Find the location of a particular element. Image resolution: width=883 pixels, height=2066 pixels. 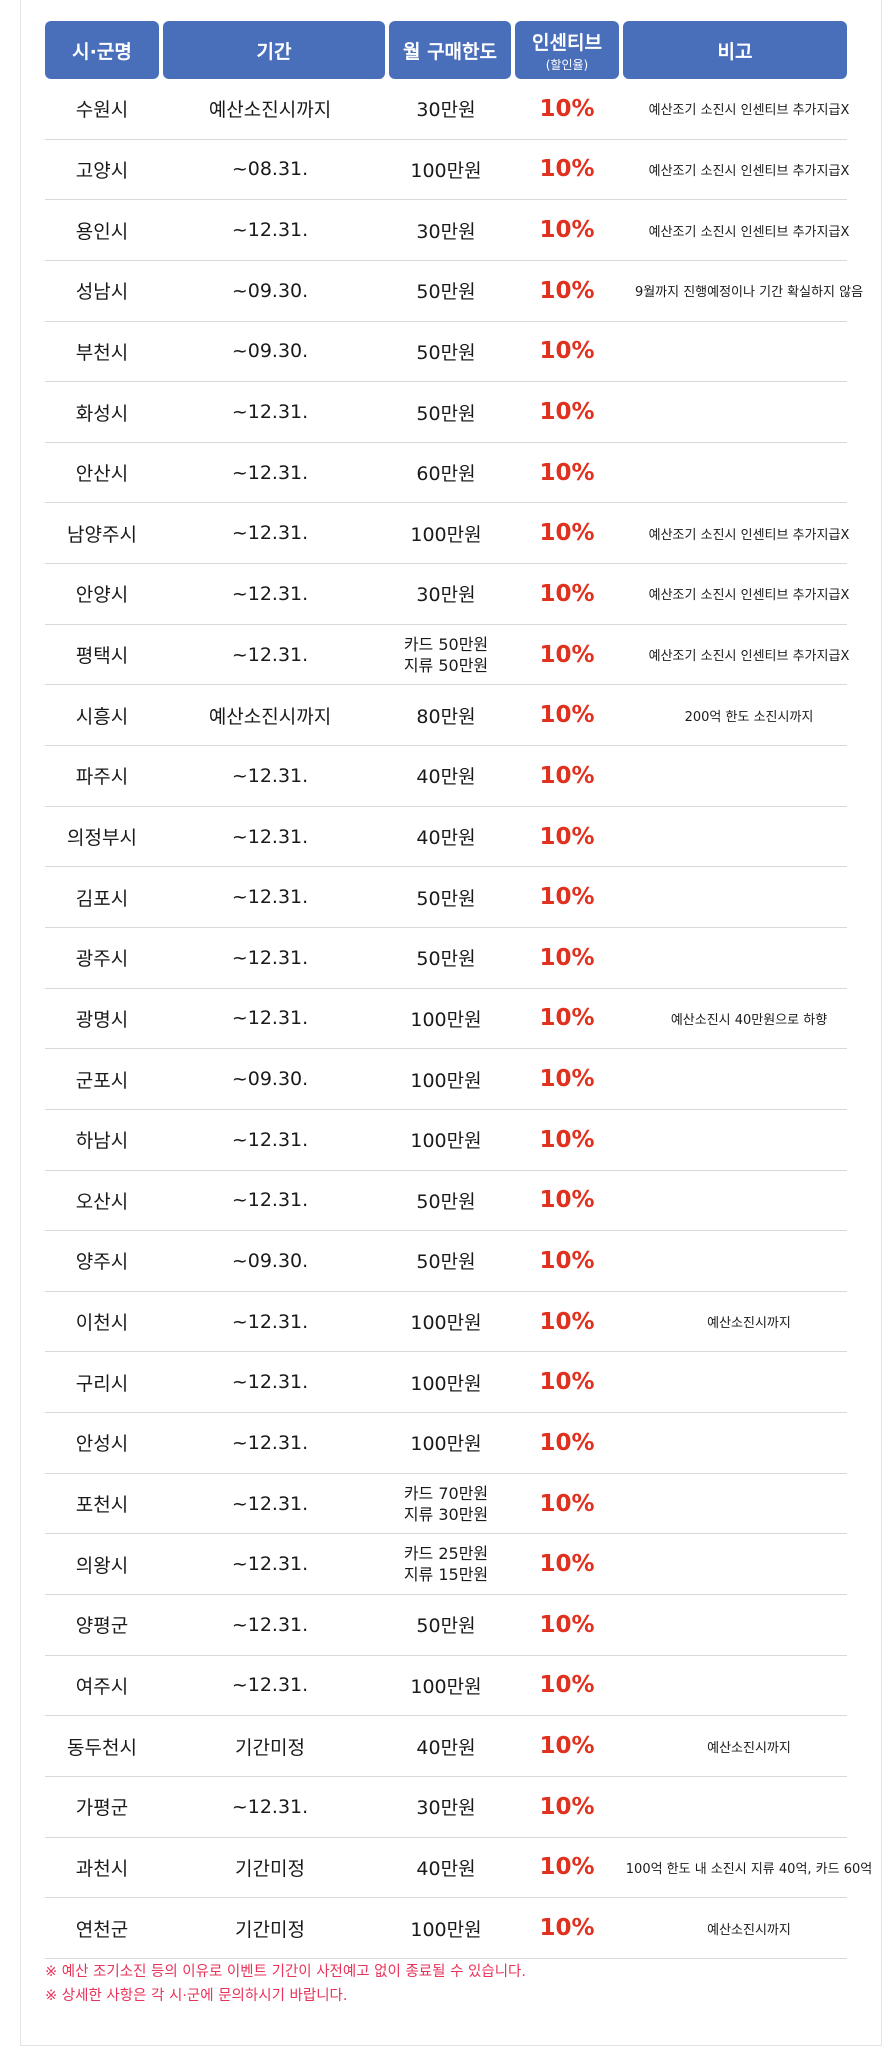

limit-cell: 카드 25만원 지류 15만원 is located at coordinates (446, 1564).